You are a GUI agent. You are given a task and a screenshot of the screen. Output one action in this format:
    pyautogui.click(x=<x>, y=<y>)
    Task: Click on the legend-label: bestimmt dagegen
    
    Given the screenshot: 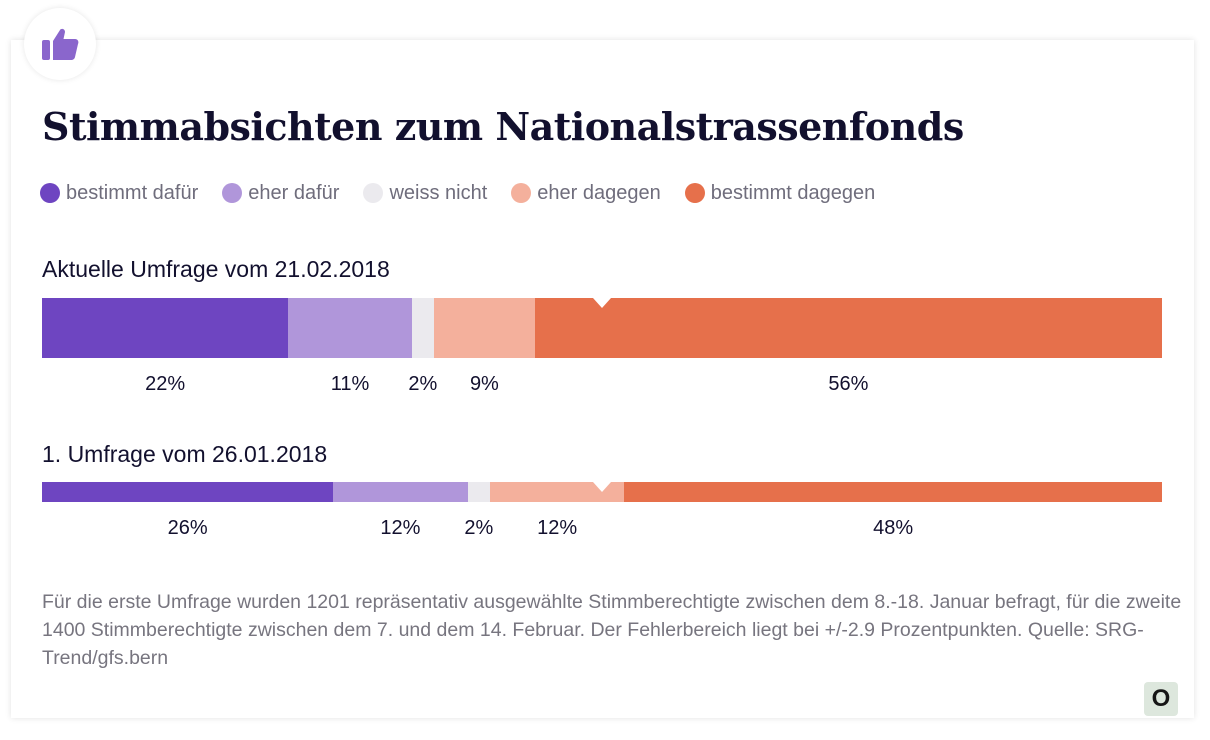 What is the action you would take?
    pyautogui.click(x=793, y=192)
    